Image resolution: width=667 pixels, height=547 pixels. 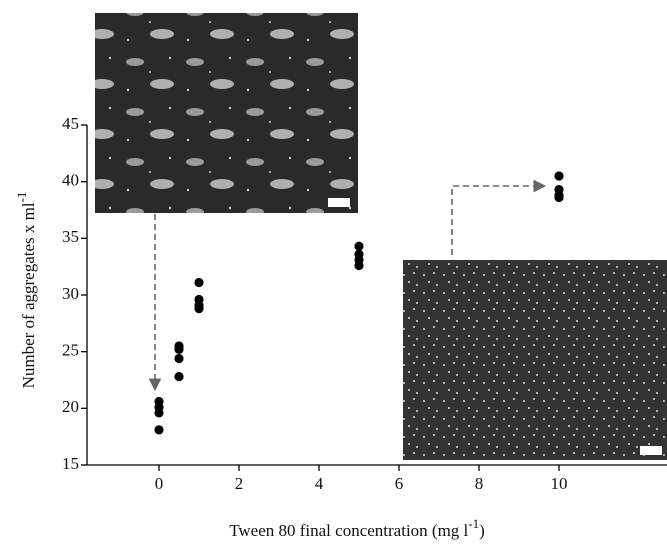 I want to click on y-tick-label: 30, so click(x=70, y=293).